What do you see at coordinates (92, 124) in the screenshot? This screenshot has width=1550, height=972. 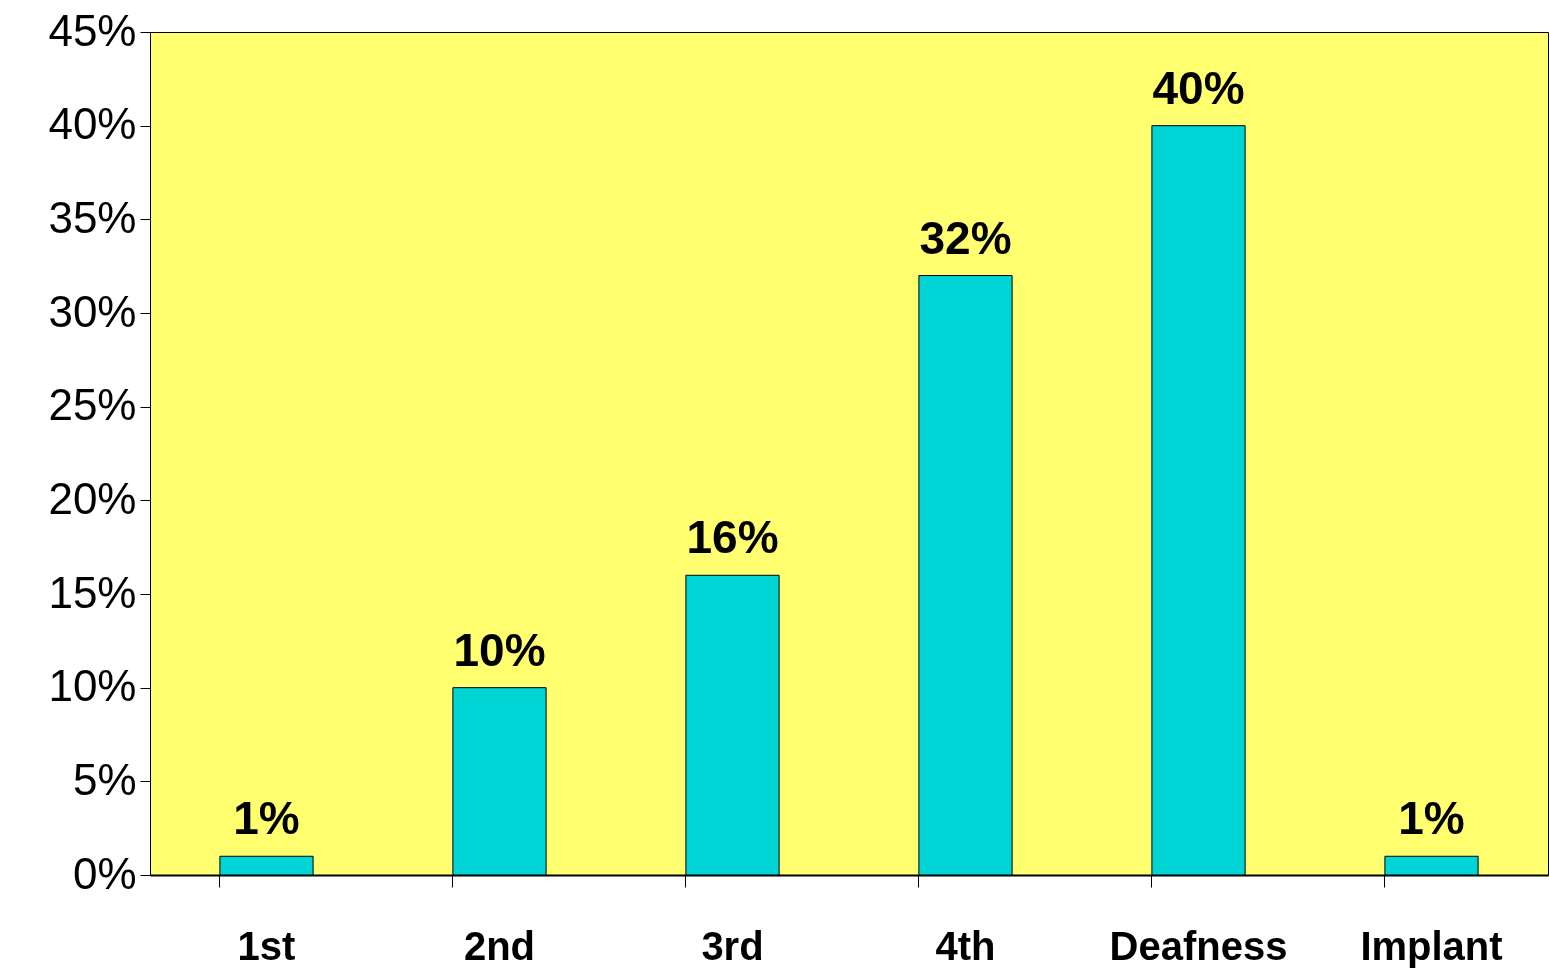 I see `y-tick-label: 40%` at bounding box center [92, 124].